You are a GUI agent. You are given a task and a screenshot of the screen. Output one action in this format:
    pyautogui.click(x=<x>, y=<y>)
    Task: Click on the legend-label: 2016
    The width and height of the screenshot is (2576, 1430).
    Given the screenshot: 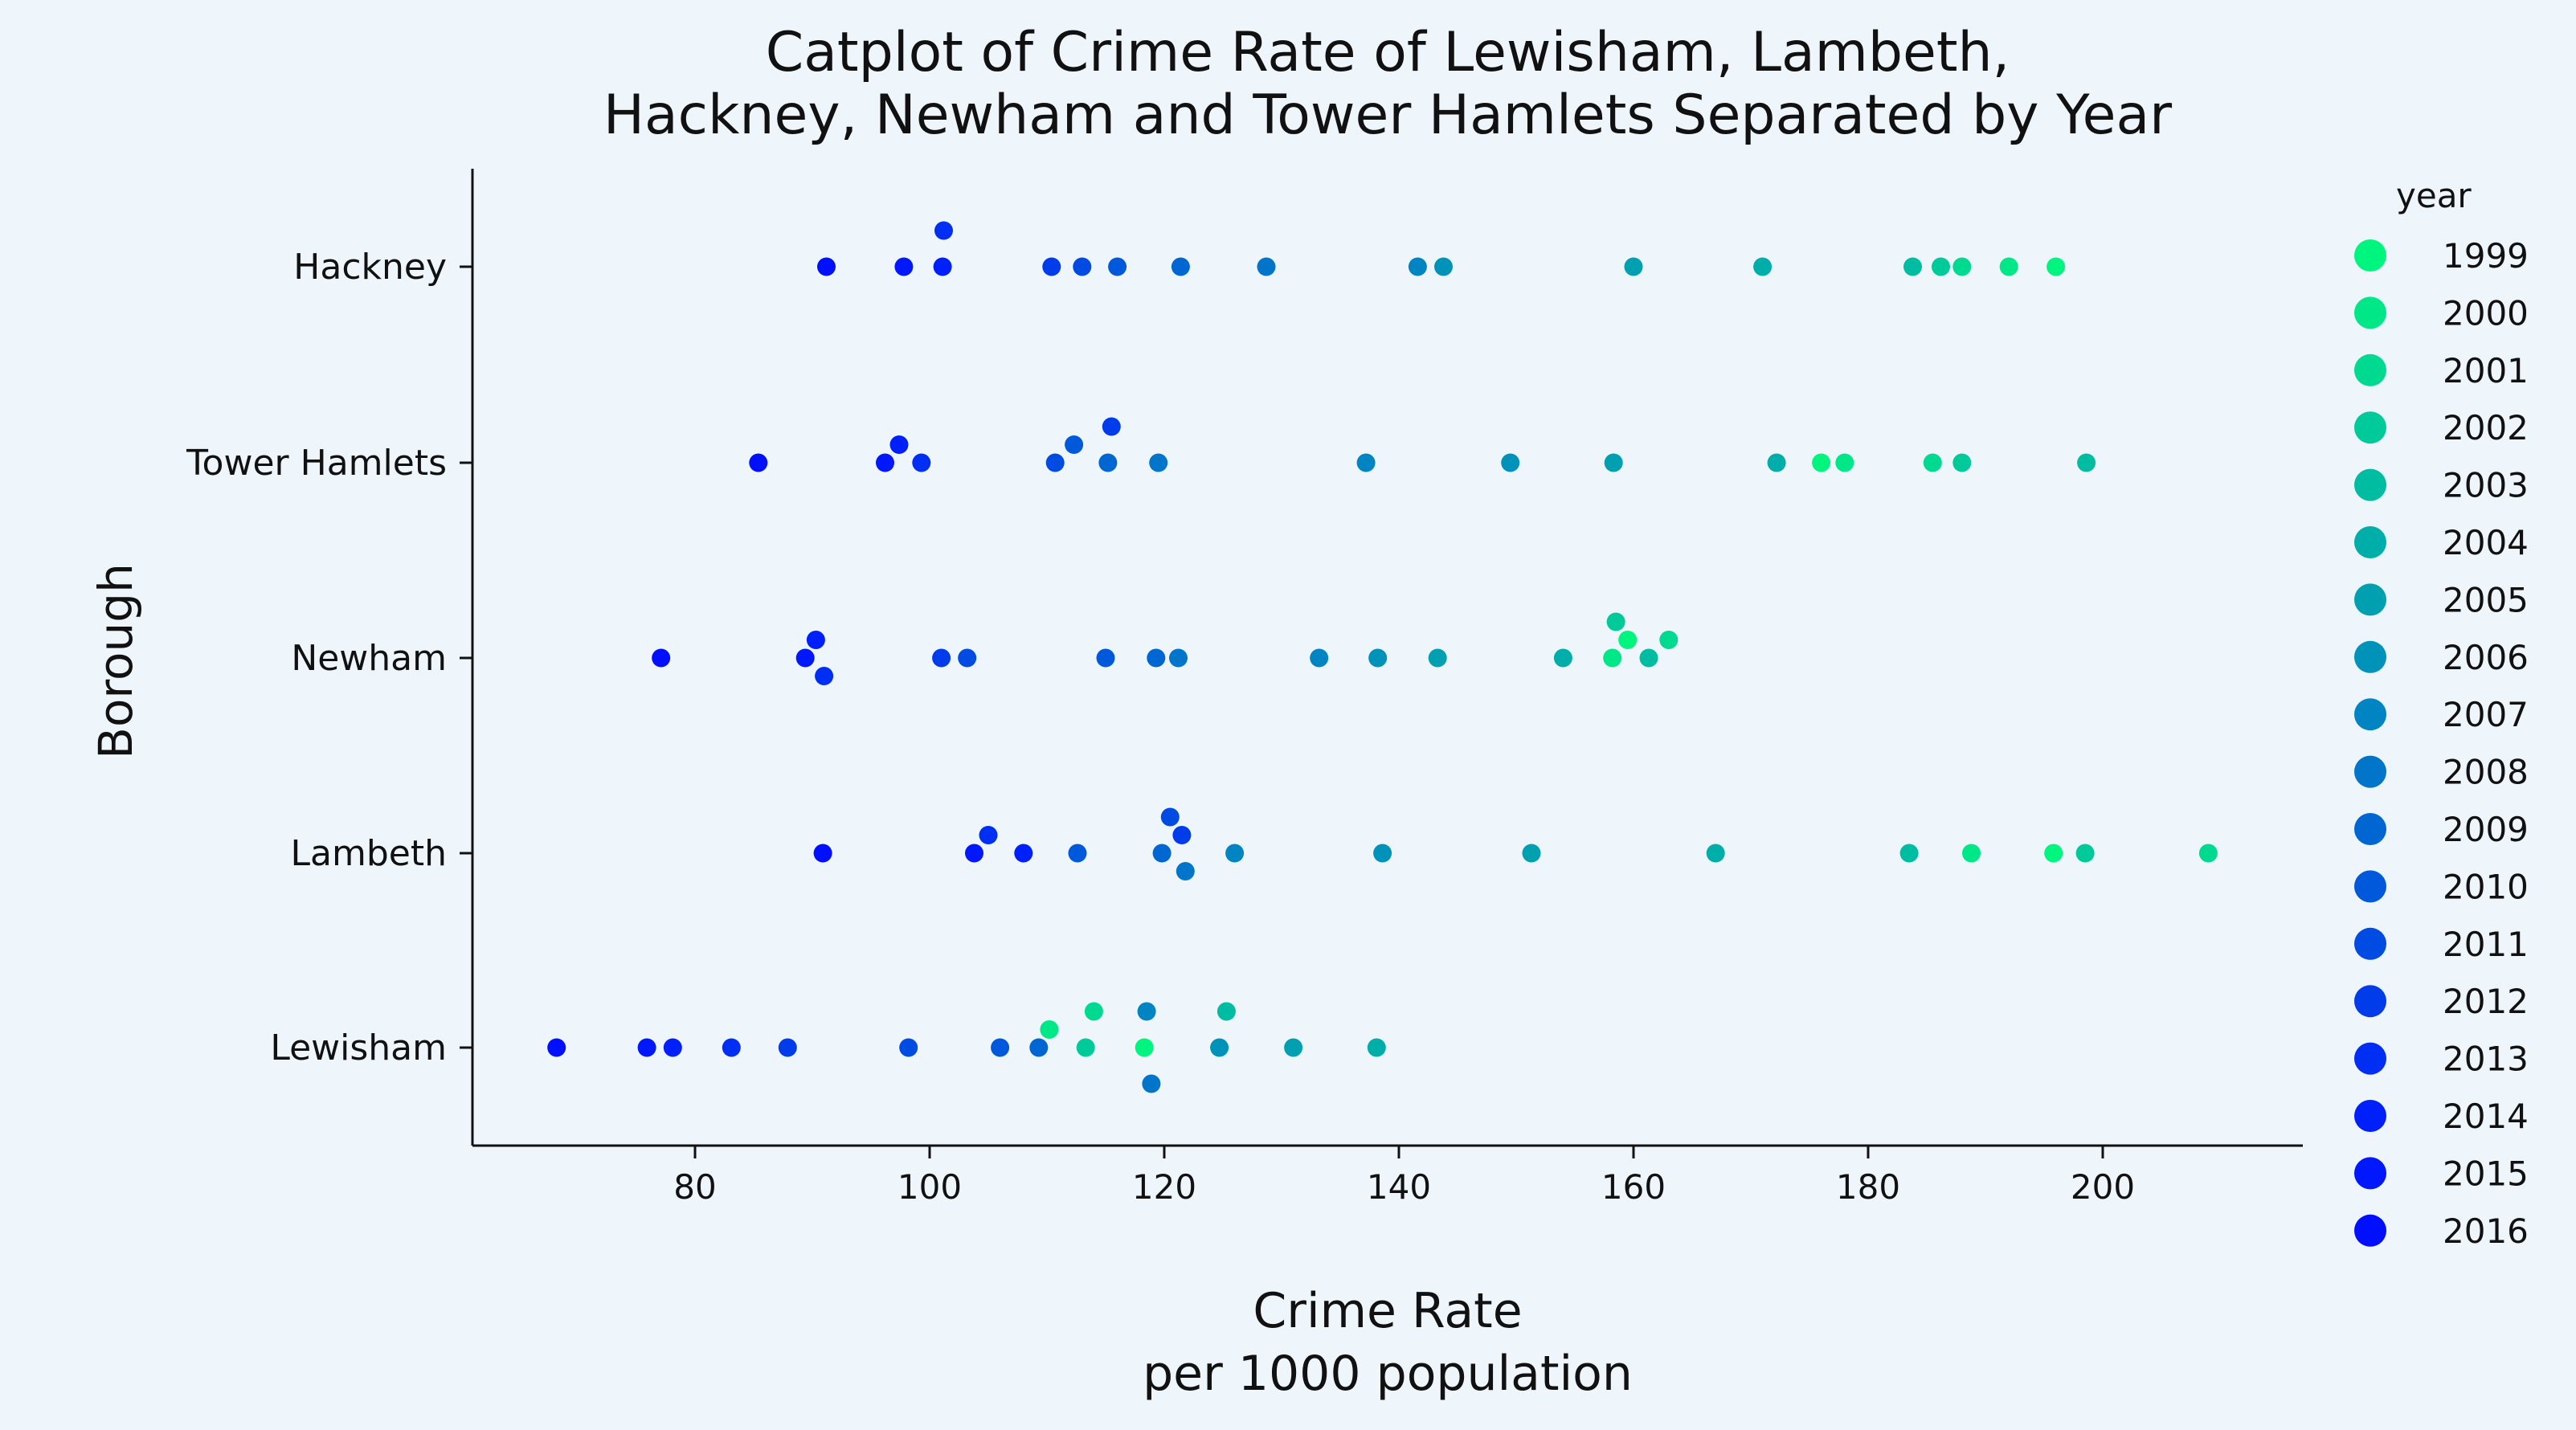 What is the action you would take?
    pyautogui.click(x=2486, y=1231)
    